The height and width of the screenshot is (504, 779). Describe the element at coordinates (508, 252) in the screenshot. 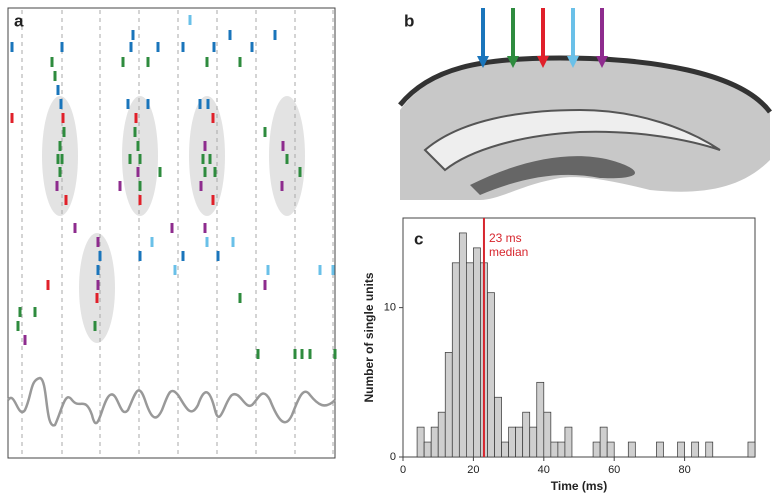

I see `annotation: median` at that location.